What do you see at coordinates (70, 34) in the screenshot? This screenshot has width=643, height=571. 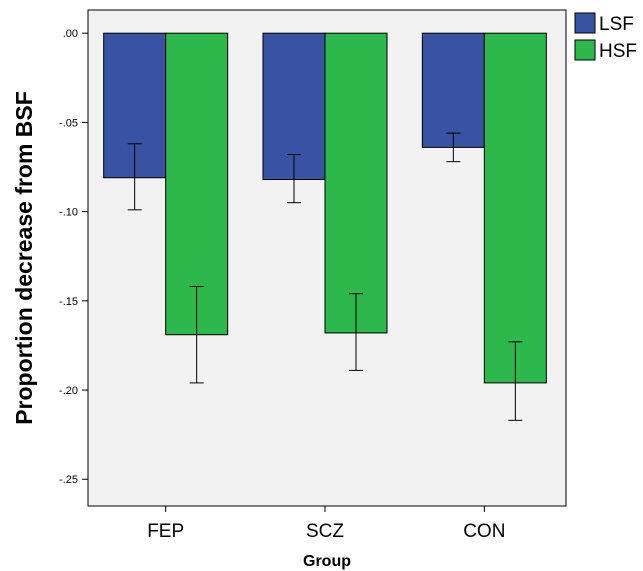 I see `y-tick-label: .00` at bounding box center [70, 34].